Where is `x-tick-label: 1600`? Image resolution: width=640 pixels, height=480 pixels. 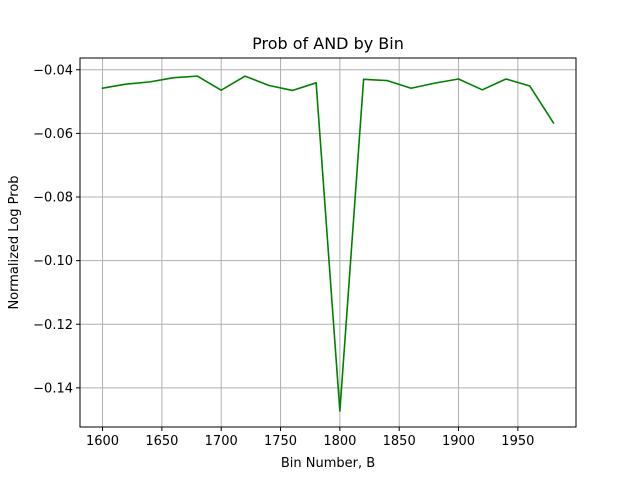 x-tick-label: 1600 is located at coordinates (102, 441).